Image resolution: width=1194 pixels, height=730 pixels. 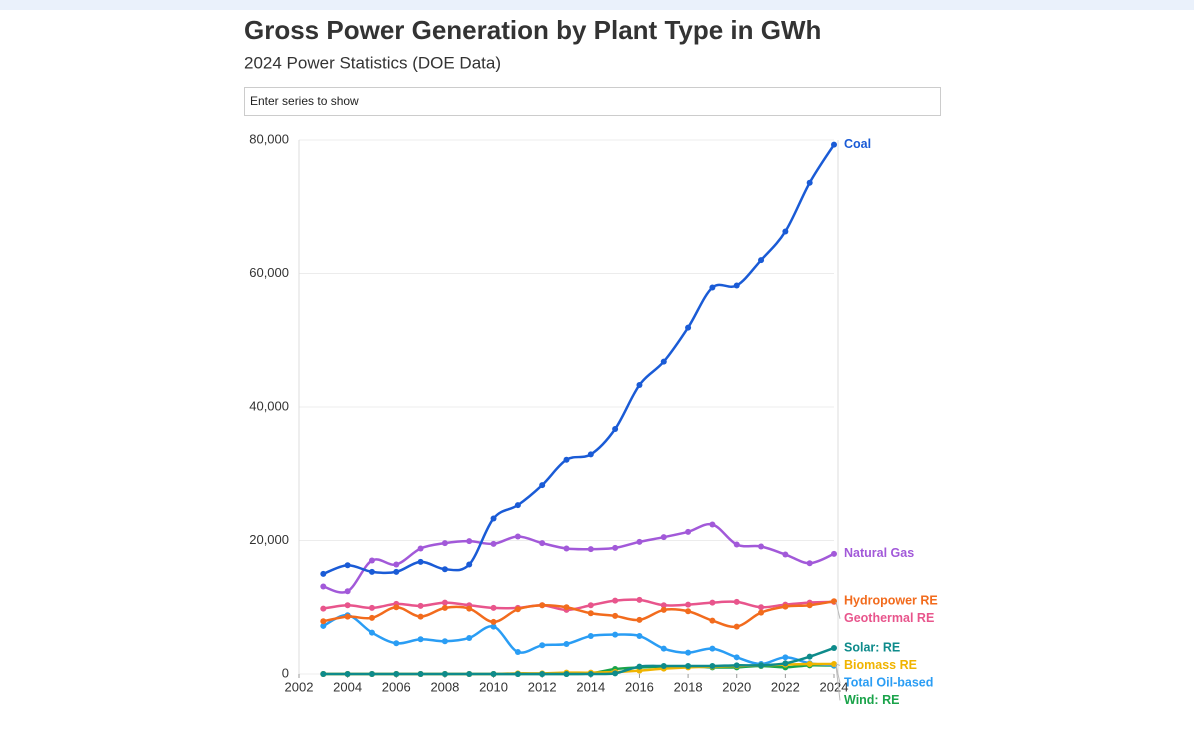 What do you see at coordinates (269, 539) in the screenshot?
I see `y-tick-label: 20,000` at bounding box center [269, 539].